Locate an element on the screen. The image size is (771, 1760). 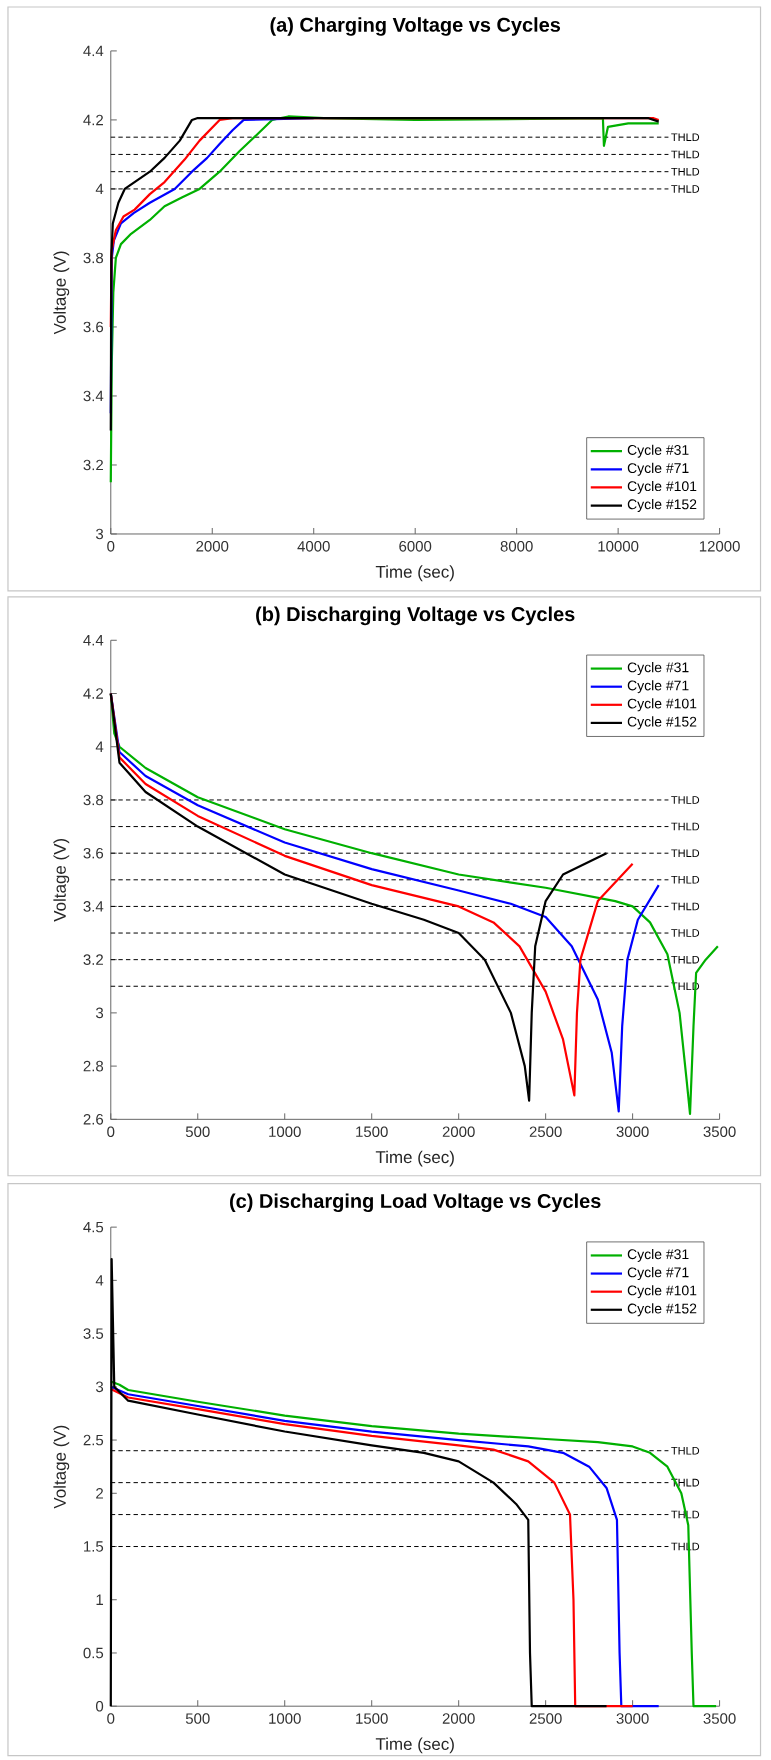
chart-title: (c) Discharging Load Voltage vs Cycles is located at coordinates (415, 1203).